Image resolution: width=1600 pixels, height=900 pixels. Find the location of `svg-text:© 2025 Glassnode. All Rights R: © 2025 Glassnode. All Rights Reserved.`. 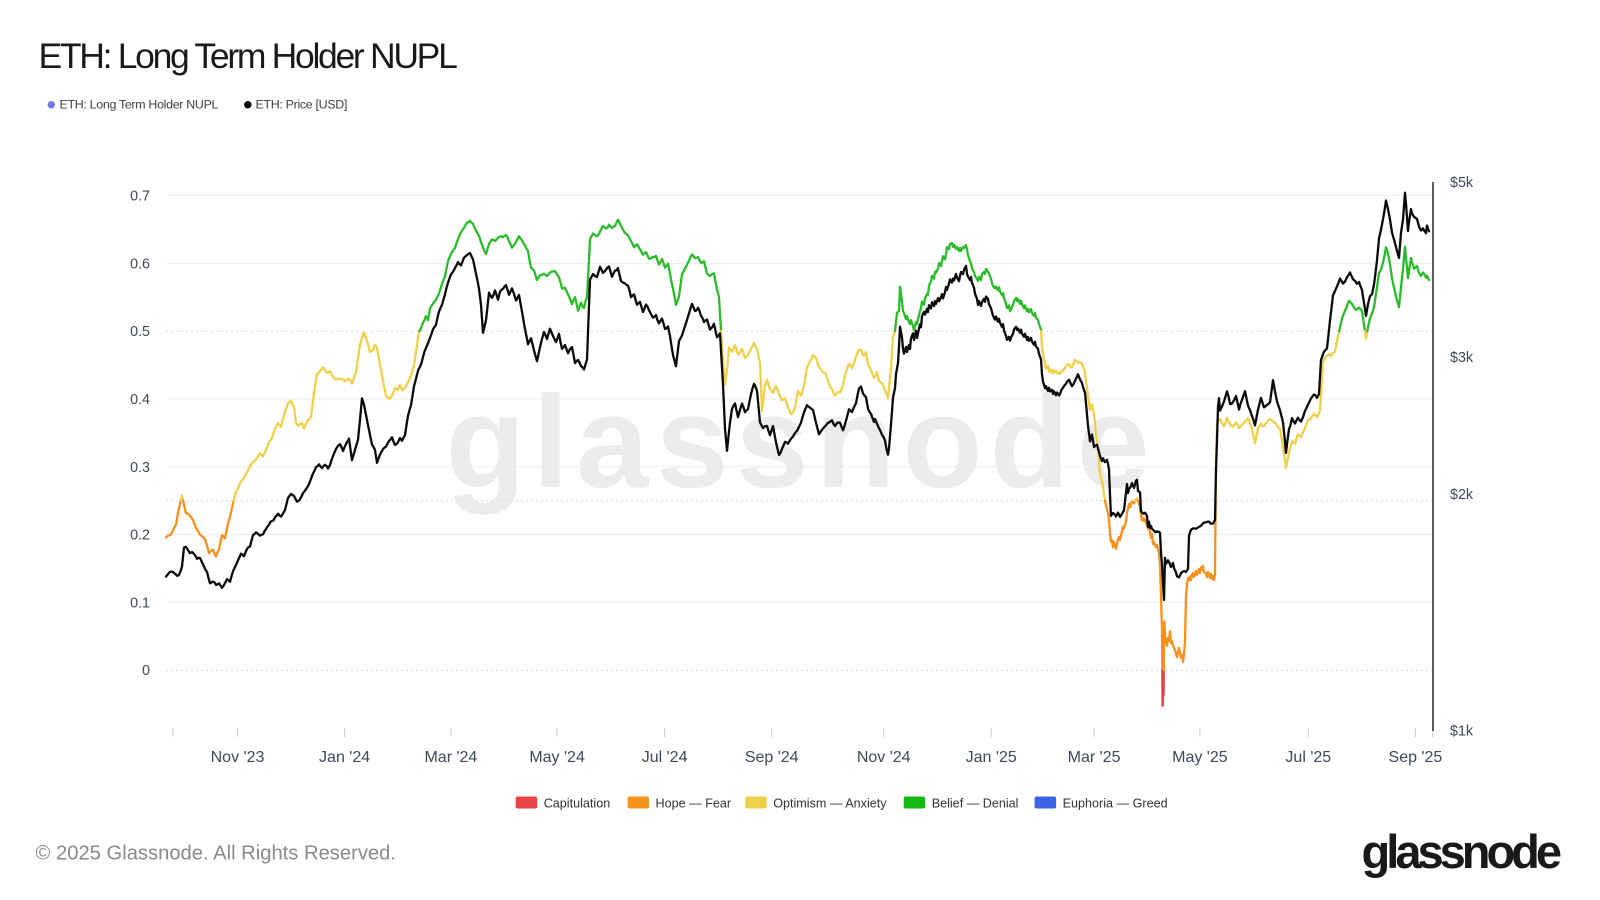

svg-text:© 2025 Glassnode. All Rights R: © 2025 Glassnode. All Rights Reserved. is located at coordinates (216, 854).